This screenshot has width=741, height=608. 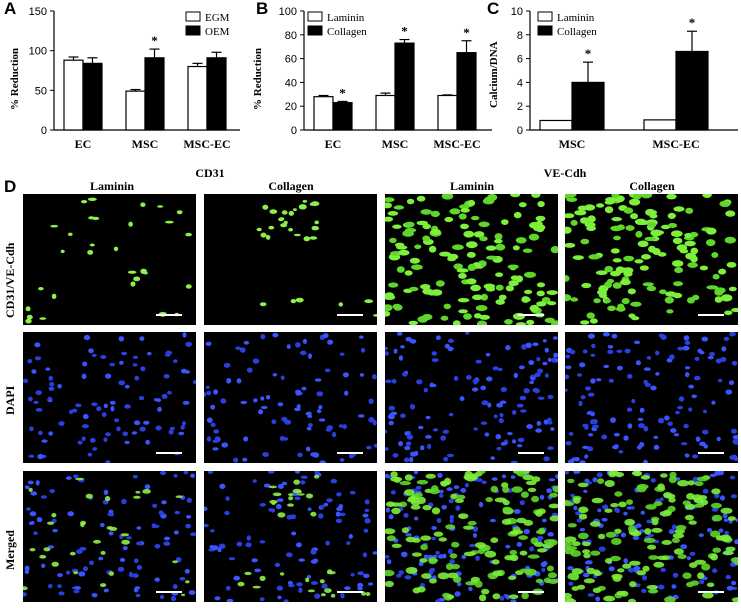 What do you see at coordinates (73, 95) in the screenshot?
I see `bar-egm-ec` at bounding box center [73, 95].